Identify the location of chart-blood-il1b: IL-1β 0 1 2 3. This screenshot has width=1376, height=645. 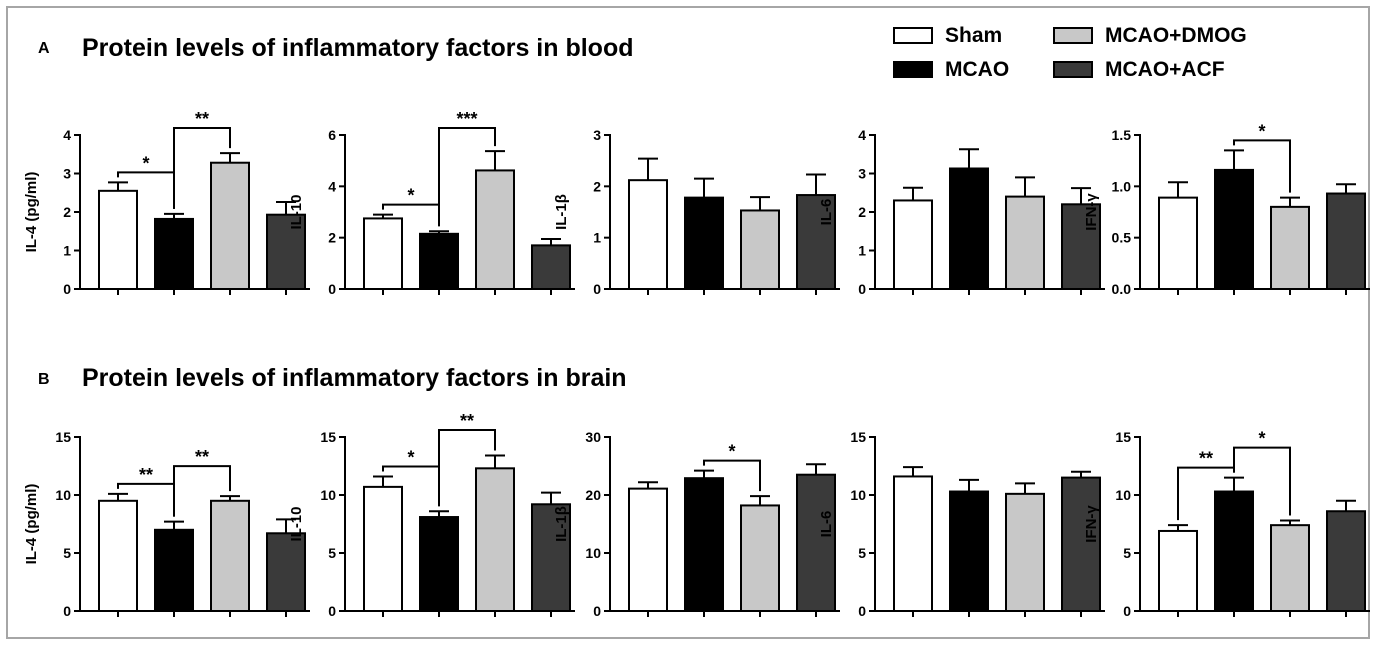
(696, 212).